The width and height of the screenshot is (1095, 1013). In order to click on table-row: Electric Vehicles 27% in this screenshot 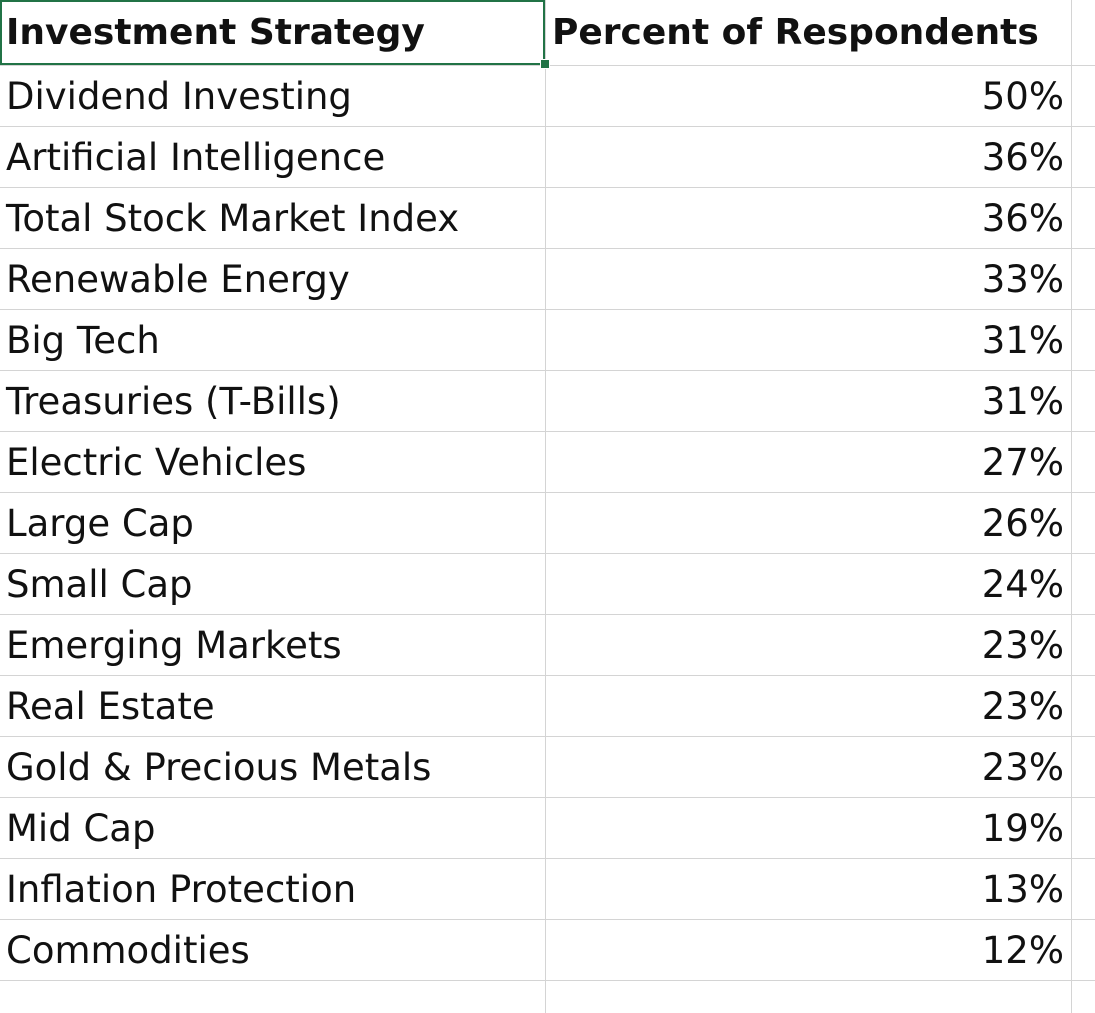, I will do `click(547, 462)`.